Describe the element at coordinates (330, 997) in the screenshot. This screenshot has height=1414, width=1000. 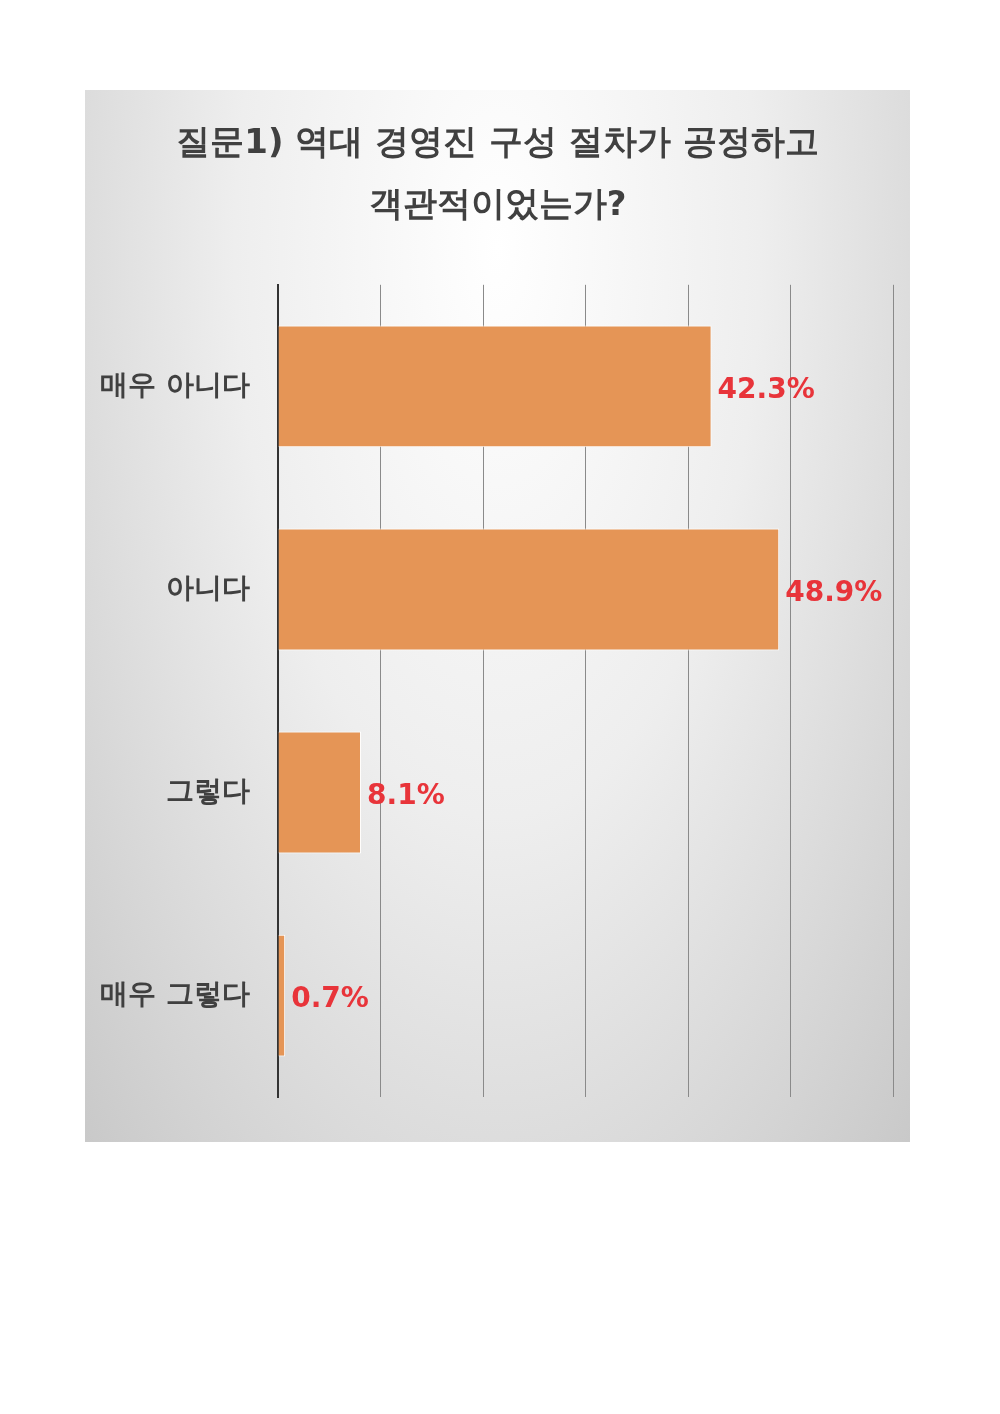
I see `data-label: 0.7%` at that location.